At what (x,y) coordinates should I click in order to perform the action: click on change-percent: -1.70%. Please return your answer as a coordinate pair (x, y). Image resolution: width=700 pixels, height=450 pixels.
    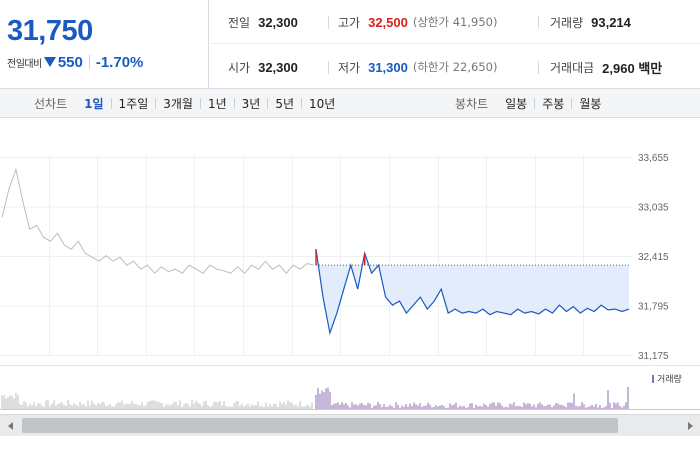
    Looking at the image, I should click on (119, 62).